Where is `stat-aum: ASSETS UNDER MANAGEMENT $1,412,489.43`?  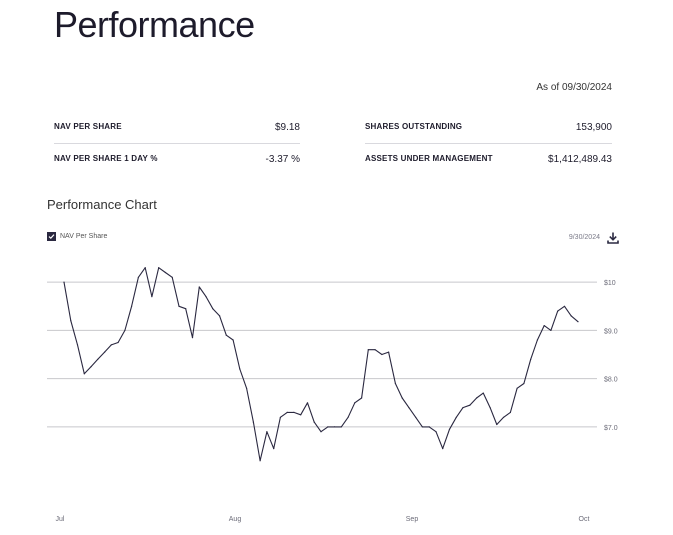 stat-aum: ASSETS UNDER MANAGEMENT $1,412,489.43 is located at coordinates (488, 159).